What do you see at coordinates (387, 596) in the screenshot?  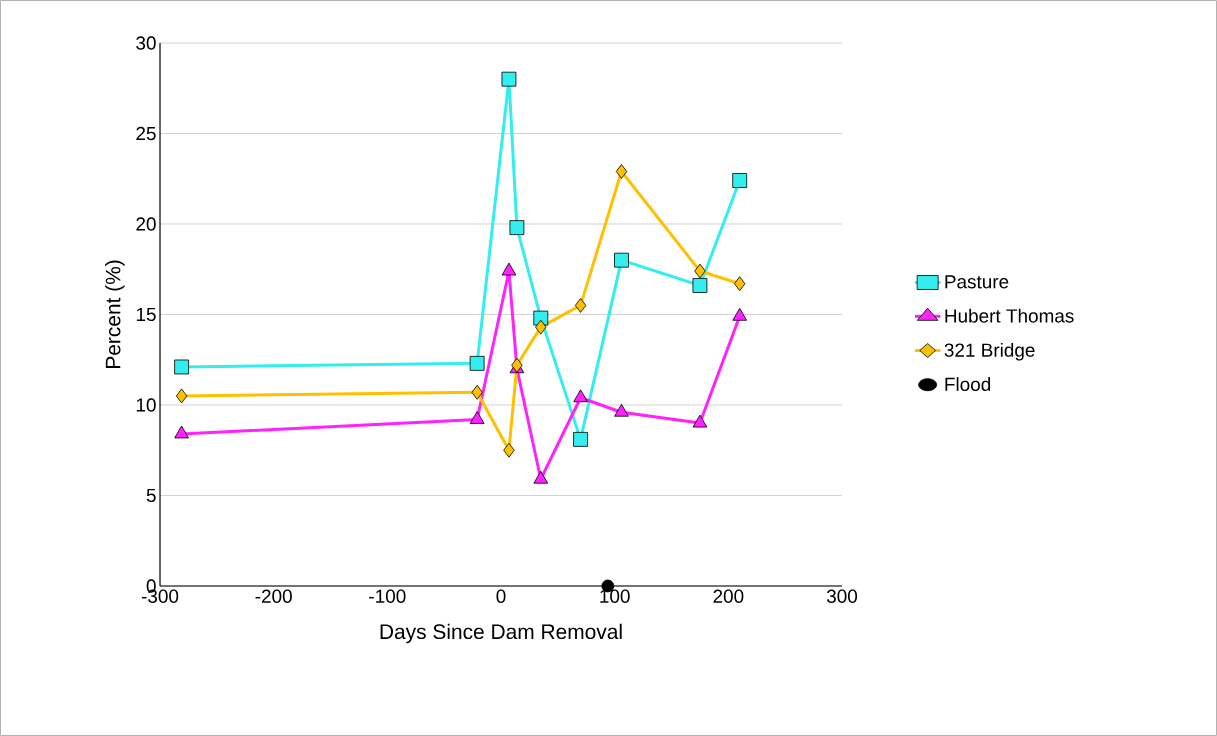 I see `x-tick-label: -100` at bounding box center [387, 596].